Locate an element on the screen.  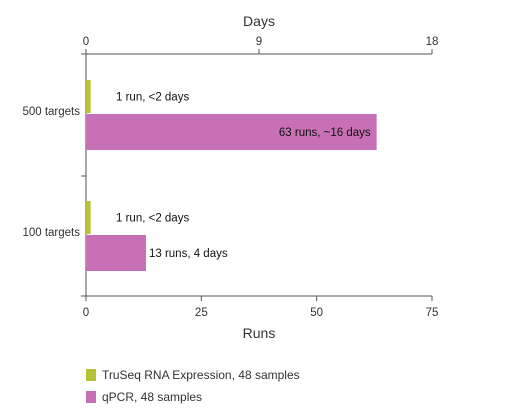
bottom-tick-label: 25 is located at coordinates (201, 313).